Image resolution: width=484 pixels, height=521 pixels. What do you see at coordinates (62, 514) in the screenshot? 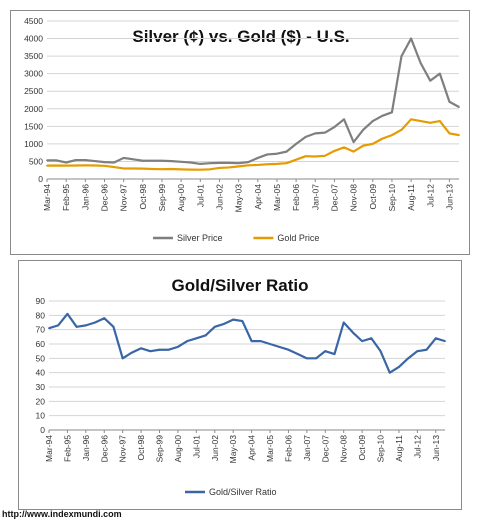
I see `source-url: http://www.indexmundi.com` at bounding box center [62, 514].